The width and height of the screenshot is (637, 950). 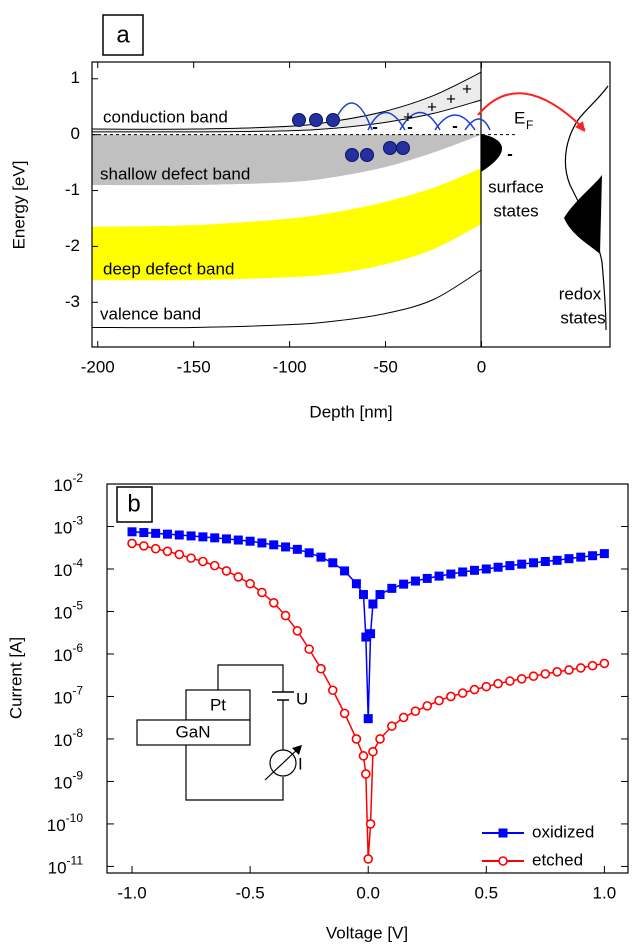 I want to click on band-edge, so click(x=286, y=116).